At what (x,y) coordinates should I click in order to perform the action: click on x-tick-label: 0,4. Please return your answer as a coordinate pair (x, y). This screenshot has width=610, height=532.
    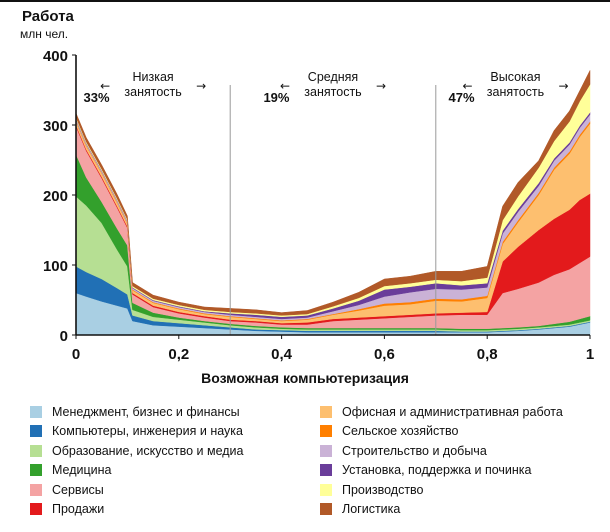
    Looking at the image, I should click on (282, 354).